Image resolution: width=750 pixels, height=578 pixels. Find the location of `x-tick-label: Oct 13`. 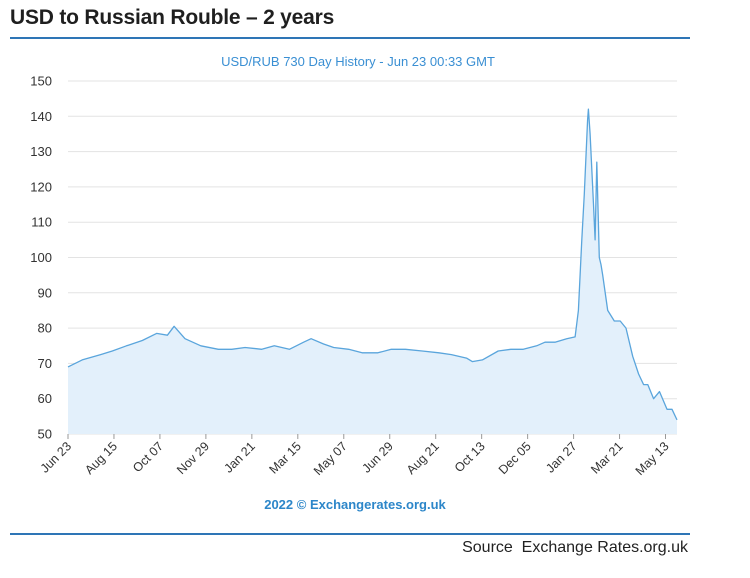

x-tick-label: Oct 13 is located at coordinates (470, 457).